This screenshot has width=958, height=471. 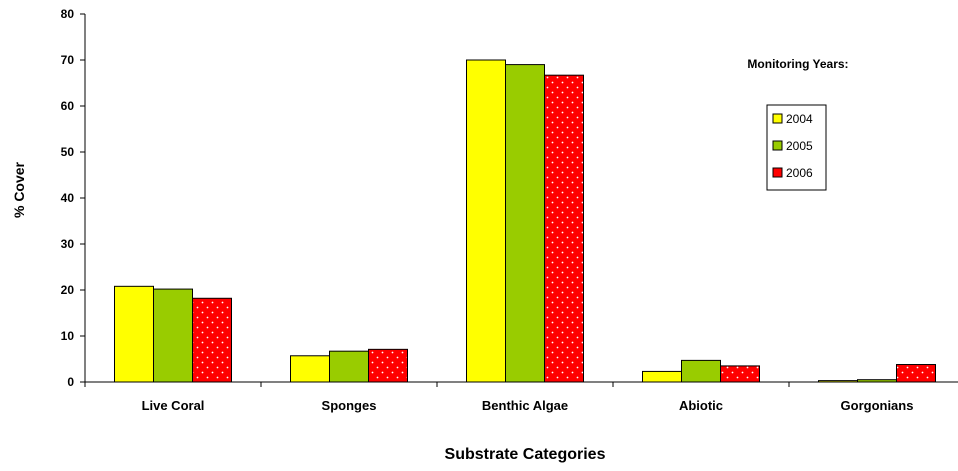 I want to click on y-axis-label: % Cover, so click(x=19, y=189).